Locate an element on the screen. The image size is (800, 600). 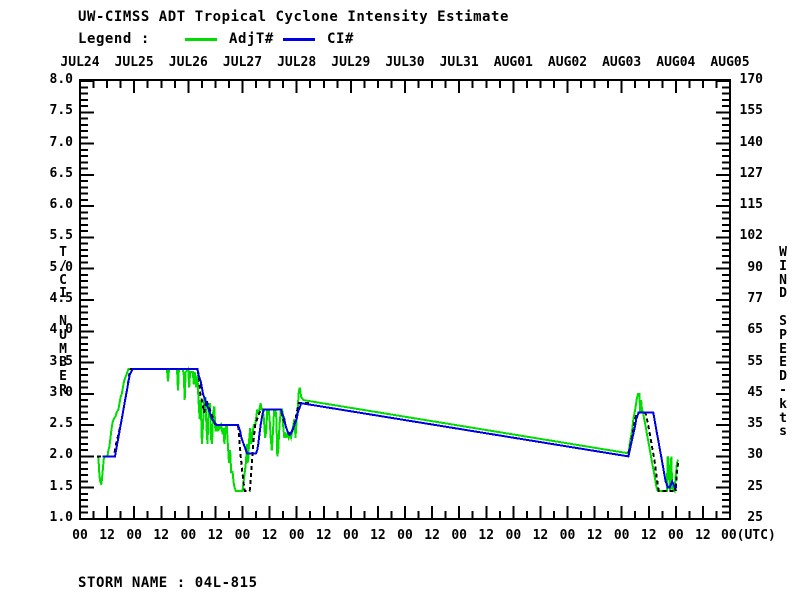
adjt-line-swatch is located at coordinates (201, 39).